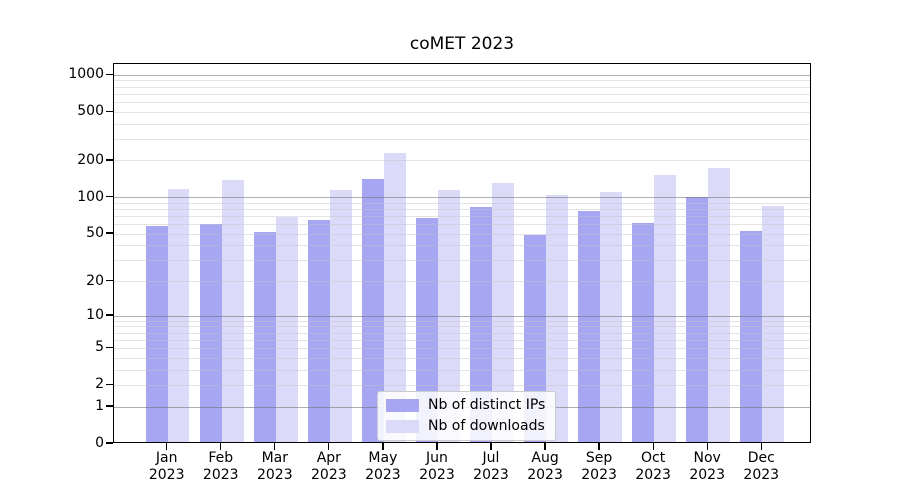 The image size is (900, 500). Describe the element at coordinates (697, 319) in the screenshot. I see `bar-nb-of-distinct-ips-nov` at that location.